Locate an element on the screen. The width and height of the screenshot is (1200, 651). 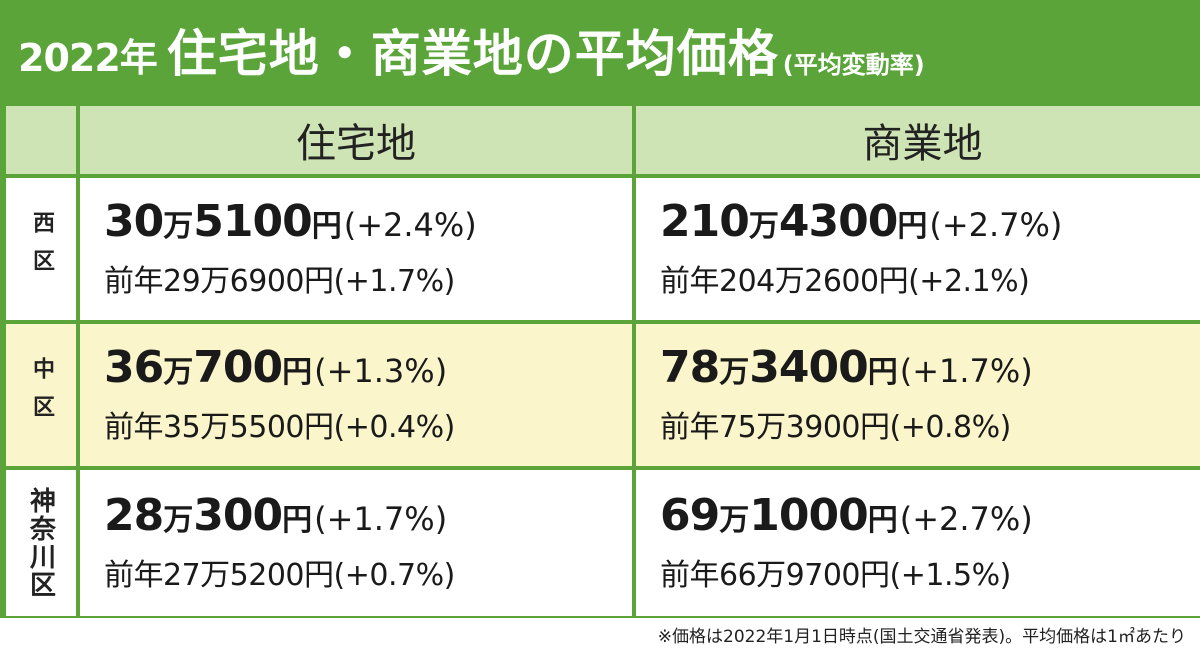
current-price: 28万300円(+1.7%) is located at coordinates (276, 515).